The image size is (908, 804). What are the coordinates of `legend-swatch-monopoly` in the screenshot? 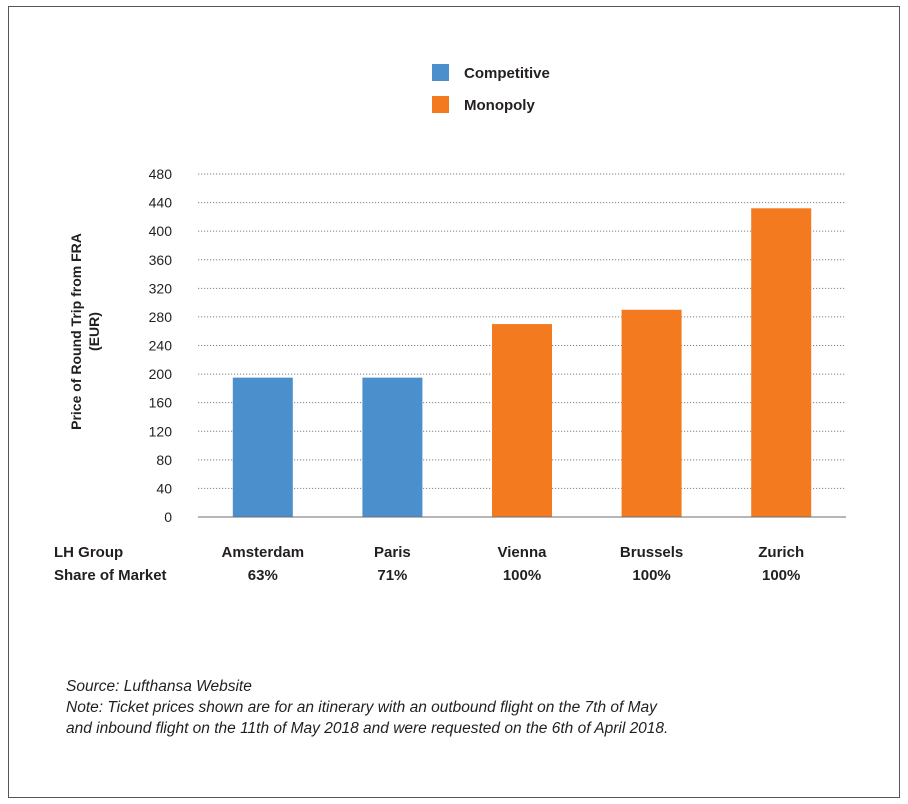 It's located at (440, 104).